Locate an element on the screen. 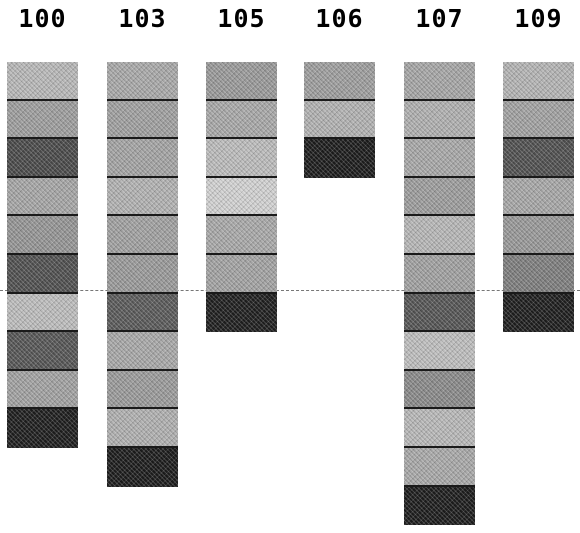 This screenshot has height=533, width=580. lane-label-3: 106 is located at coordinates (339, 18).